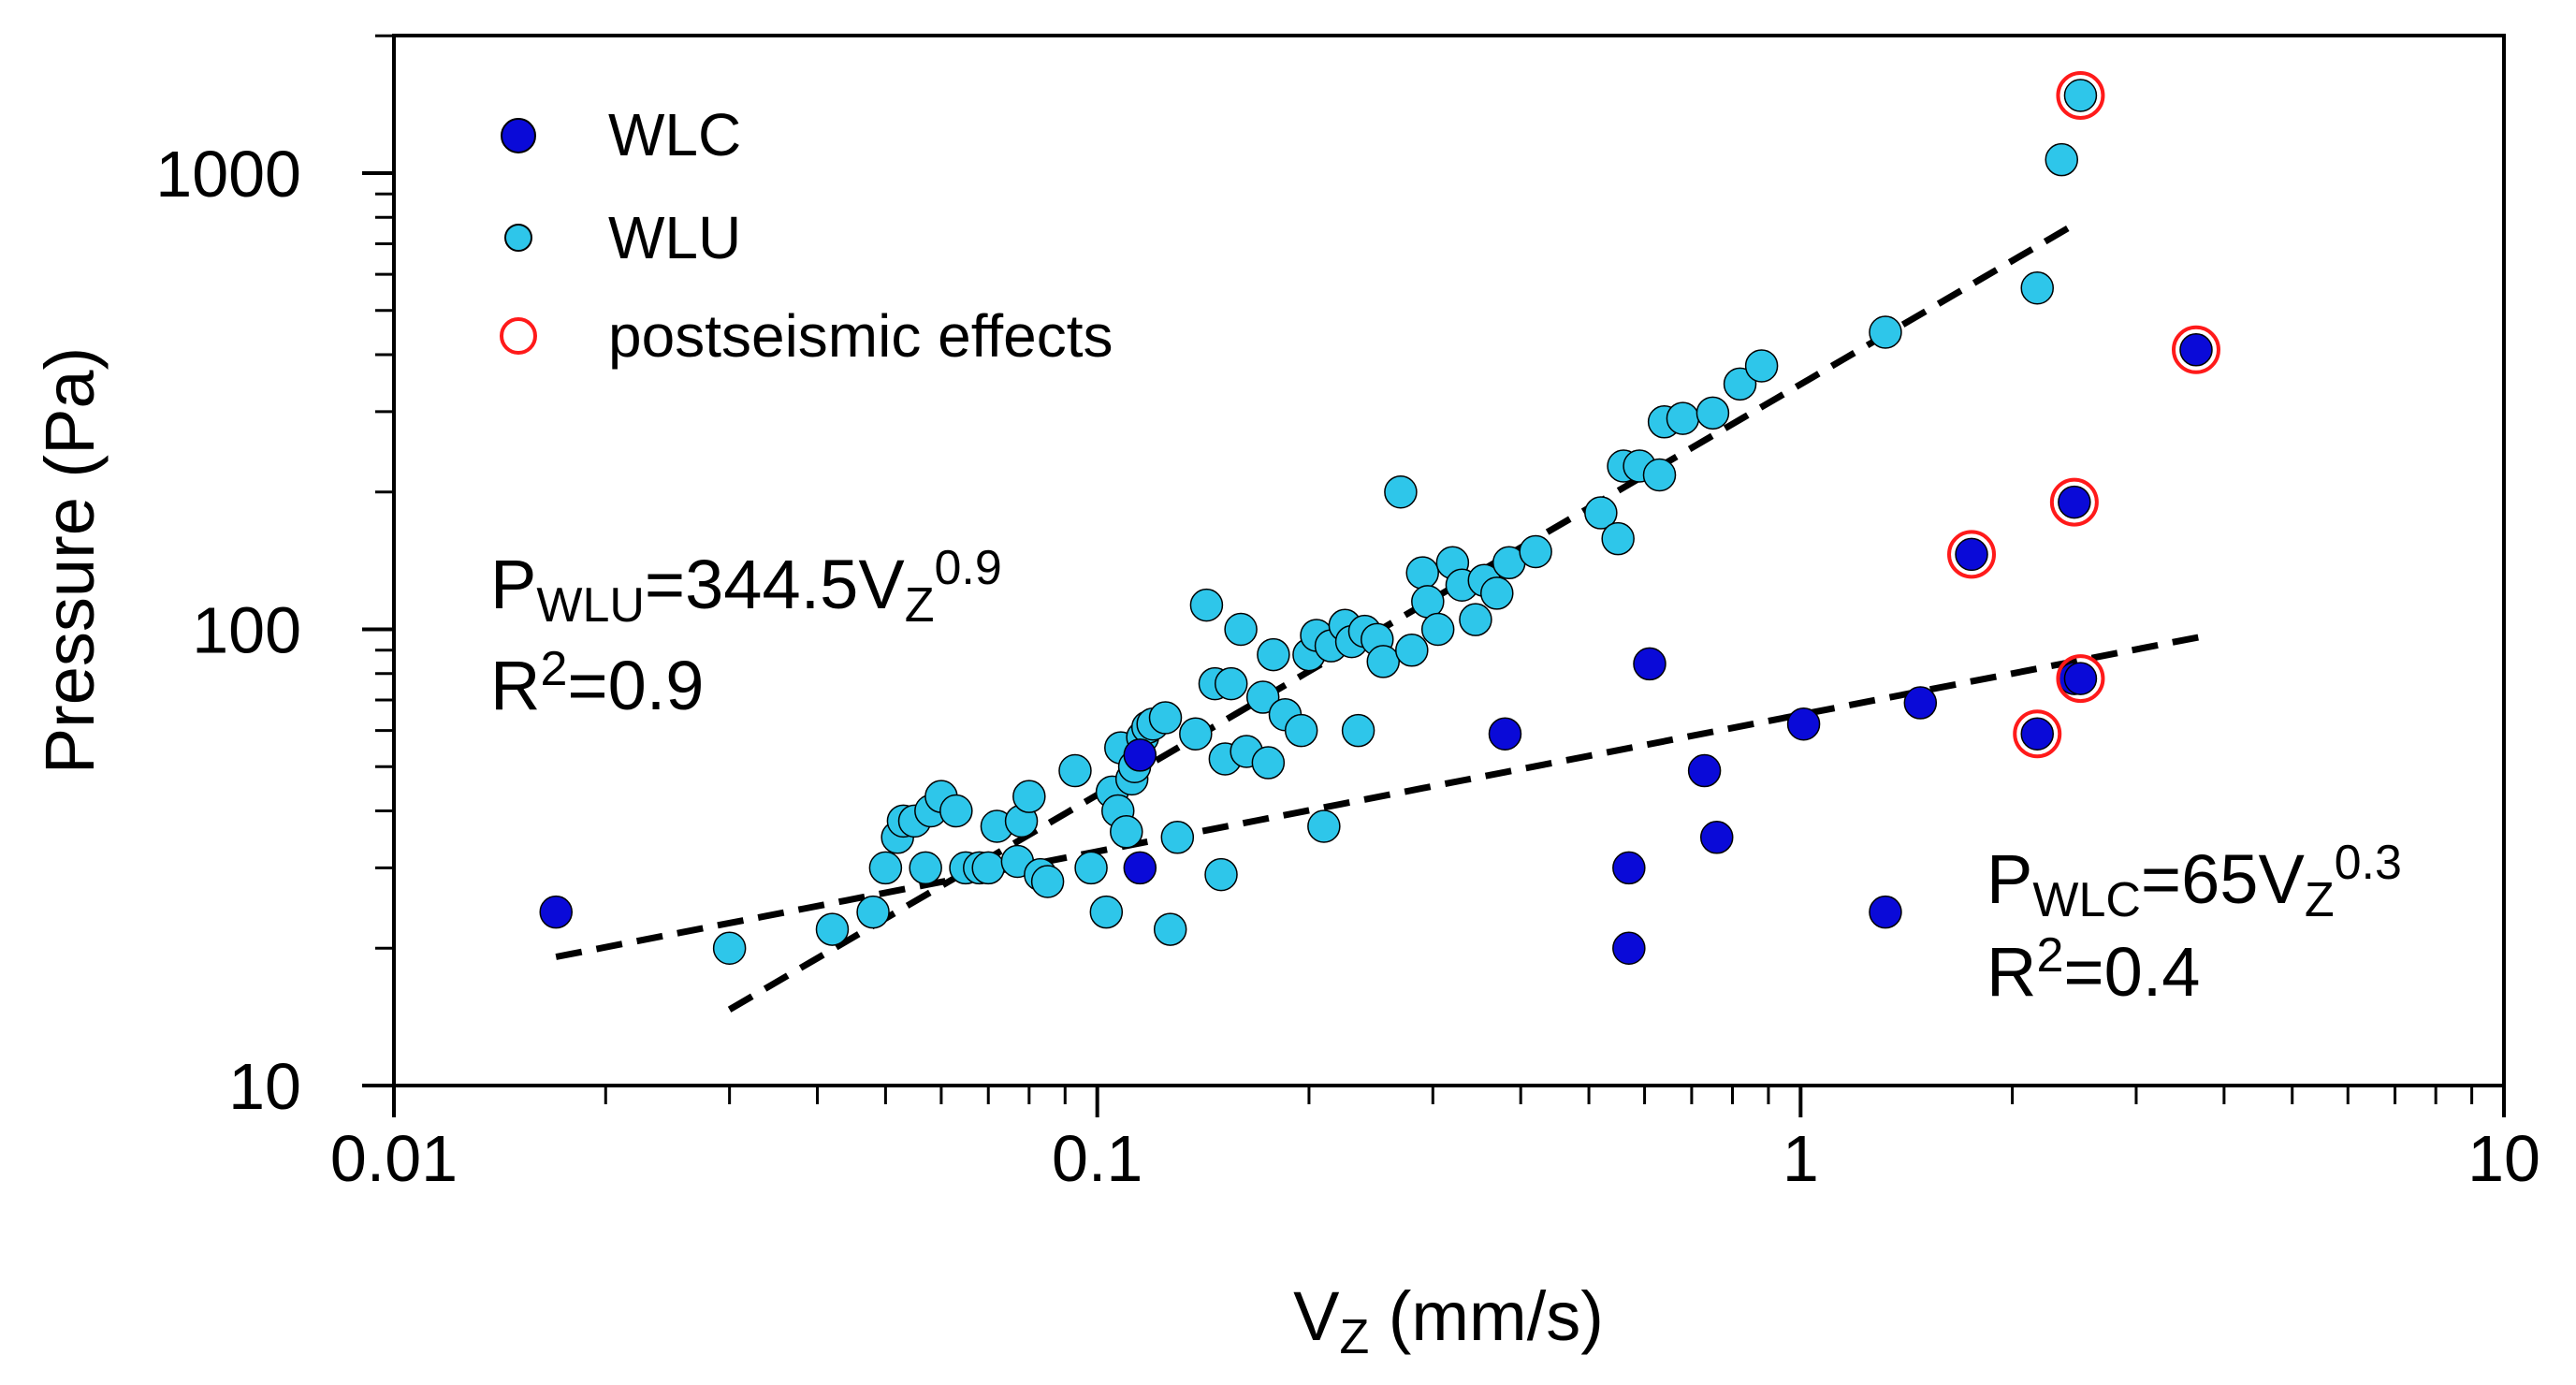 This screenshot has width=2576, height=1385. What do you see at coordinates (1097, 1158) in the screenshot?
I see `x-tick-label: 0.1` at bounding box center [1097, 1158].